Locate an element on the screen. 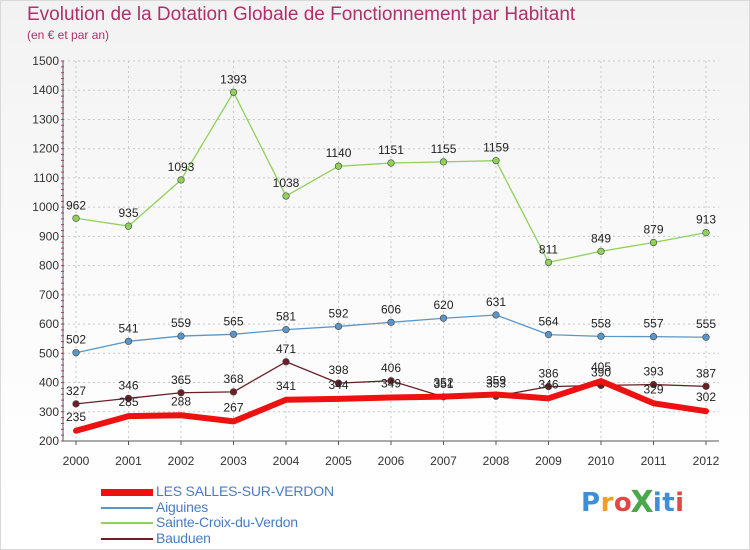 This screenshot has width=750, height=550. data-label-sainte-croix-du-verdon: 1159 is located at coordinates (496, 148).